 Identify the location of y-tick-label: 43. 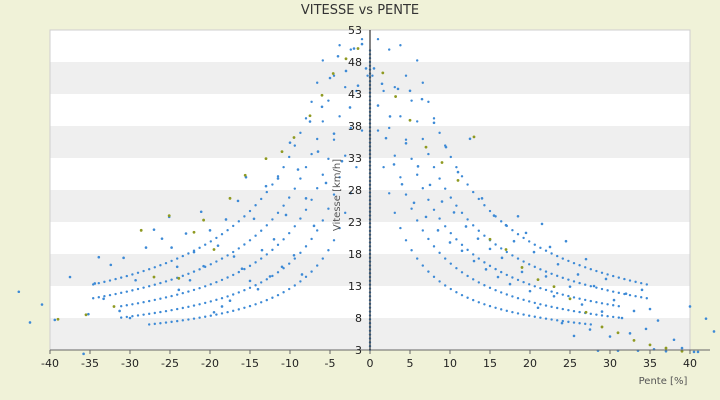
(355, 94).